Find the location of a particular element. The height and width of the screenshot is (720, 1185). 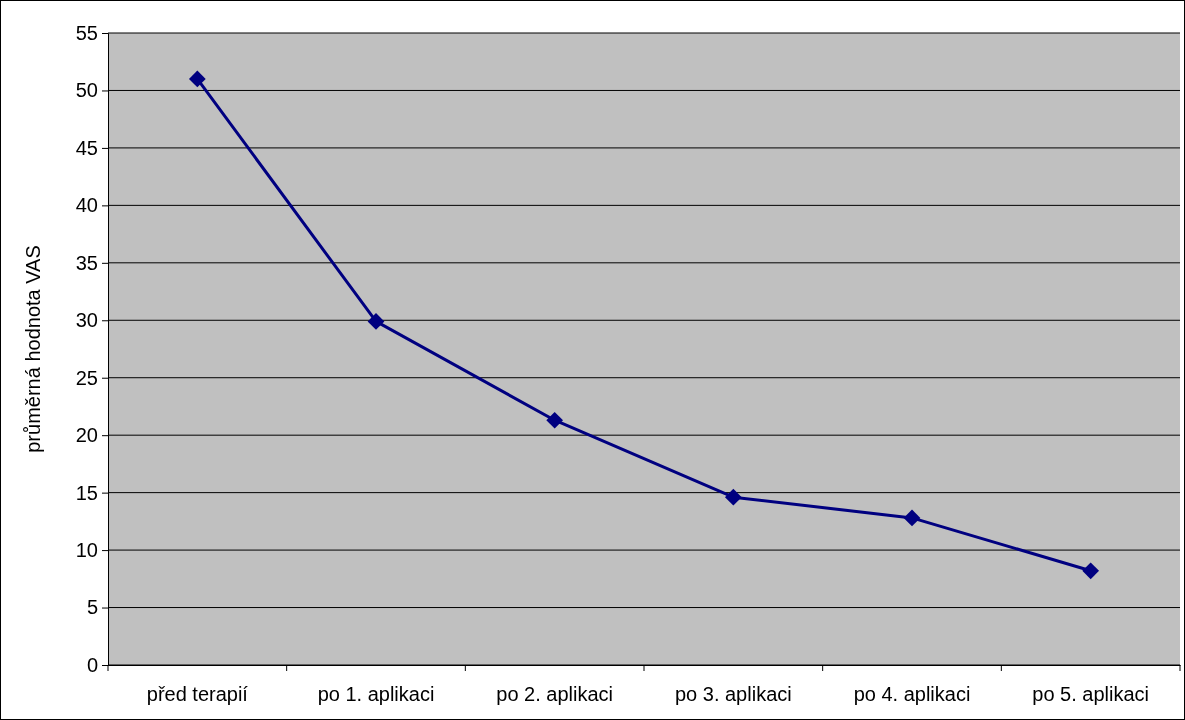

y-tick-label: 0 is located at coordinates (92, 664).